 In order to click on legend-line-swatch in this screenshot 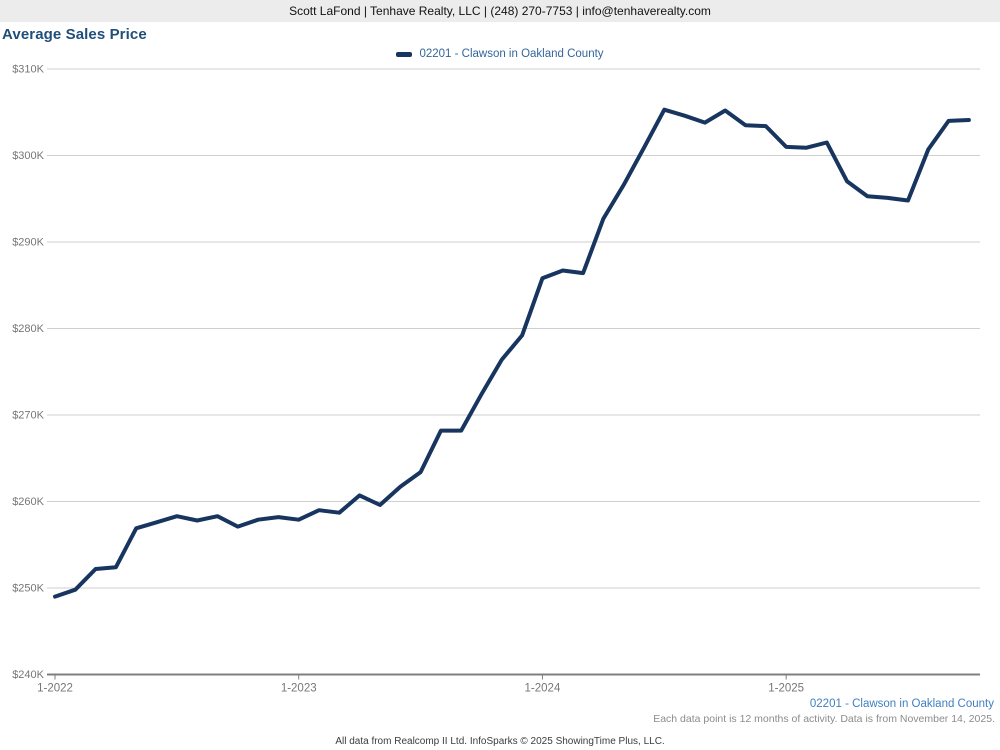, I will do `click(404, 54)`.